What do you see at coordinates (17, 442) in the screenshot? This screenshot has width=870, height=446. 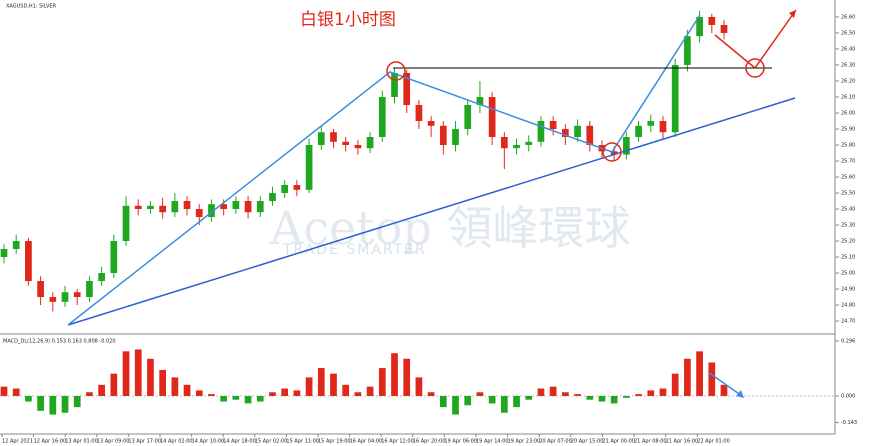 I see `x-tick-label: 12 Apr 2021` at bounding box center [17, 442].